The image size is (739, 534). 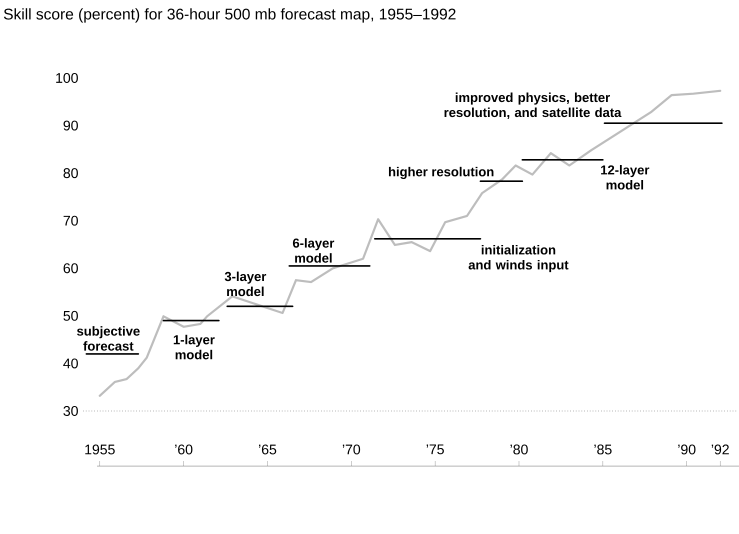 I want to click on x-tick-label: ’65, so click(x=267, y=449).